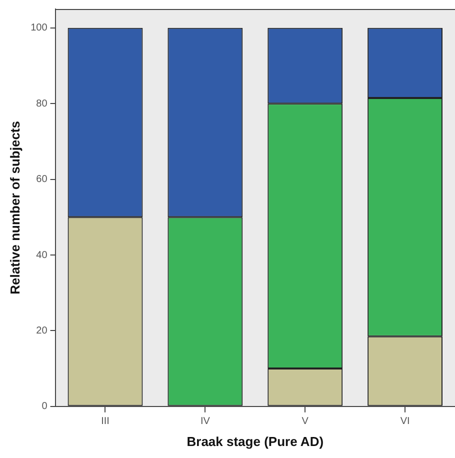 The image size is (455, 458). What do you see at coordinates (42, 330) in the screenshot?
I see `y-tick-label: 20` at bounding box center [42, 330].